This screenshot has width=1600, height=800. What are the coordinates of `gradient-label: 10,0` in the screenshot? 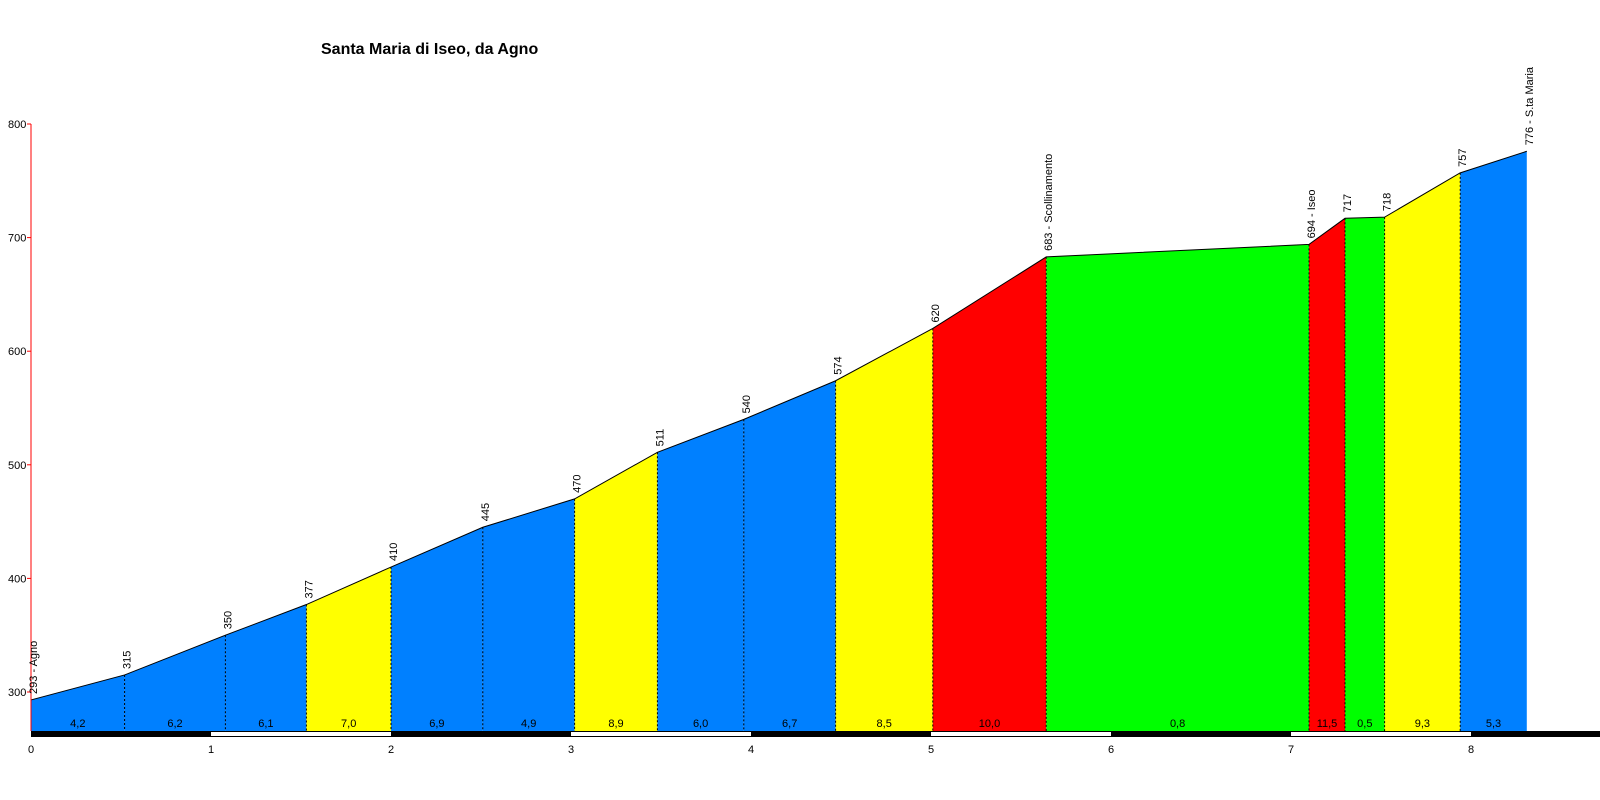 It's located at (989, 724).